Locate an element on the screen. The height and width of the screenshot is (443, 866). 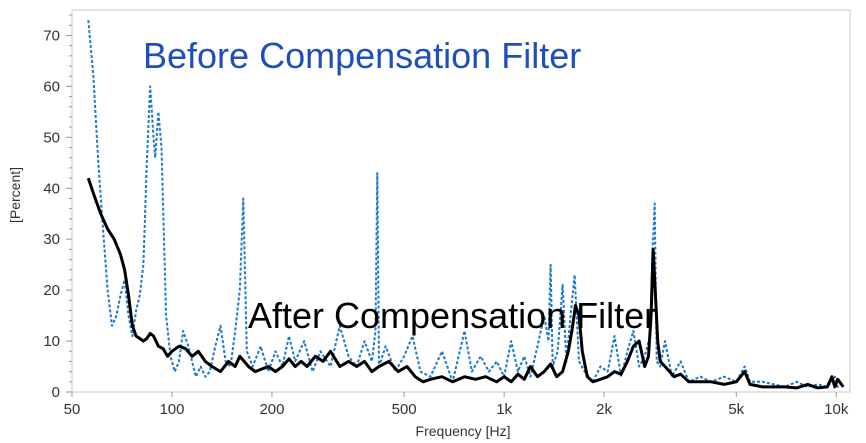
y-tick-label: 0 is located at coordinates (56, 392).